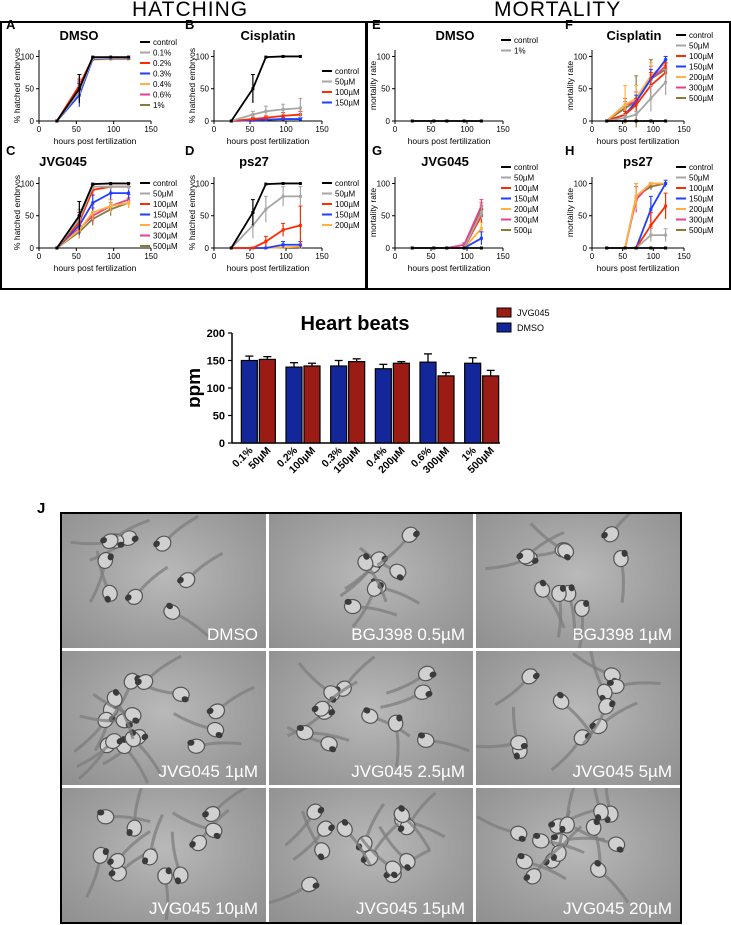  What do you see at coordinates (373, 85) in the screenshot?
I see `y-axis-label: mortality rate` at bounding box center [373, 85].